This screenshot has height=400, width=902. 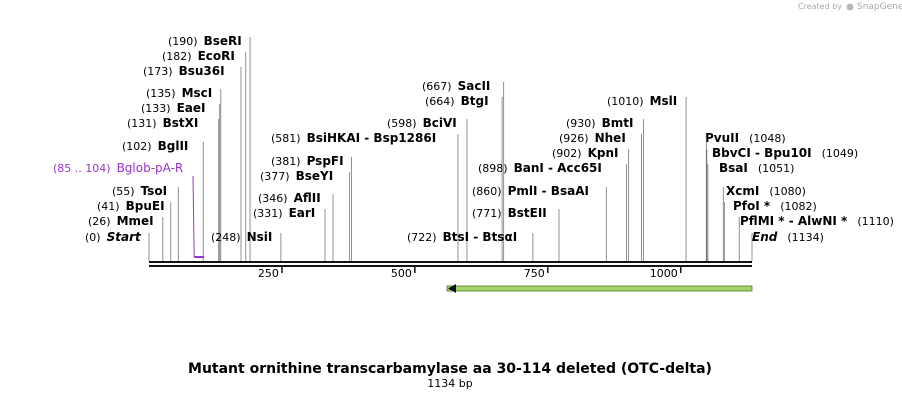 I want to click on site-position: (173), so click(x=158, y=71).